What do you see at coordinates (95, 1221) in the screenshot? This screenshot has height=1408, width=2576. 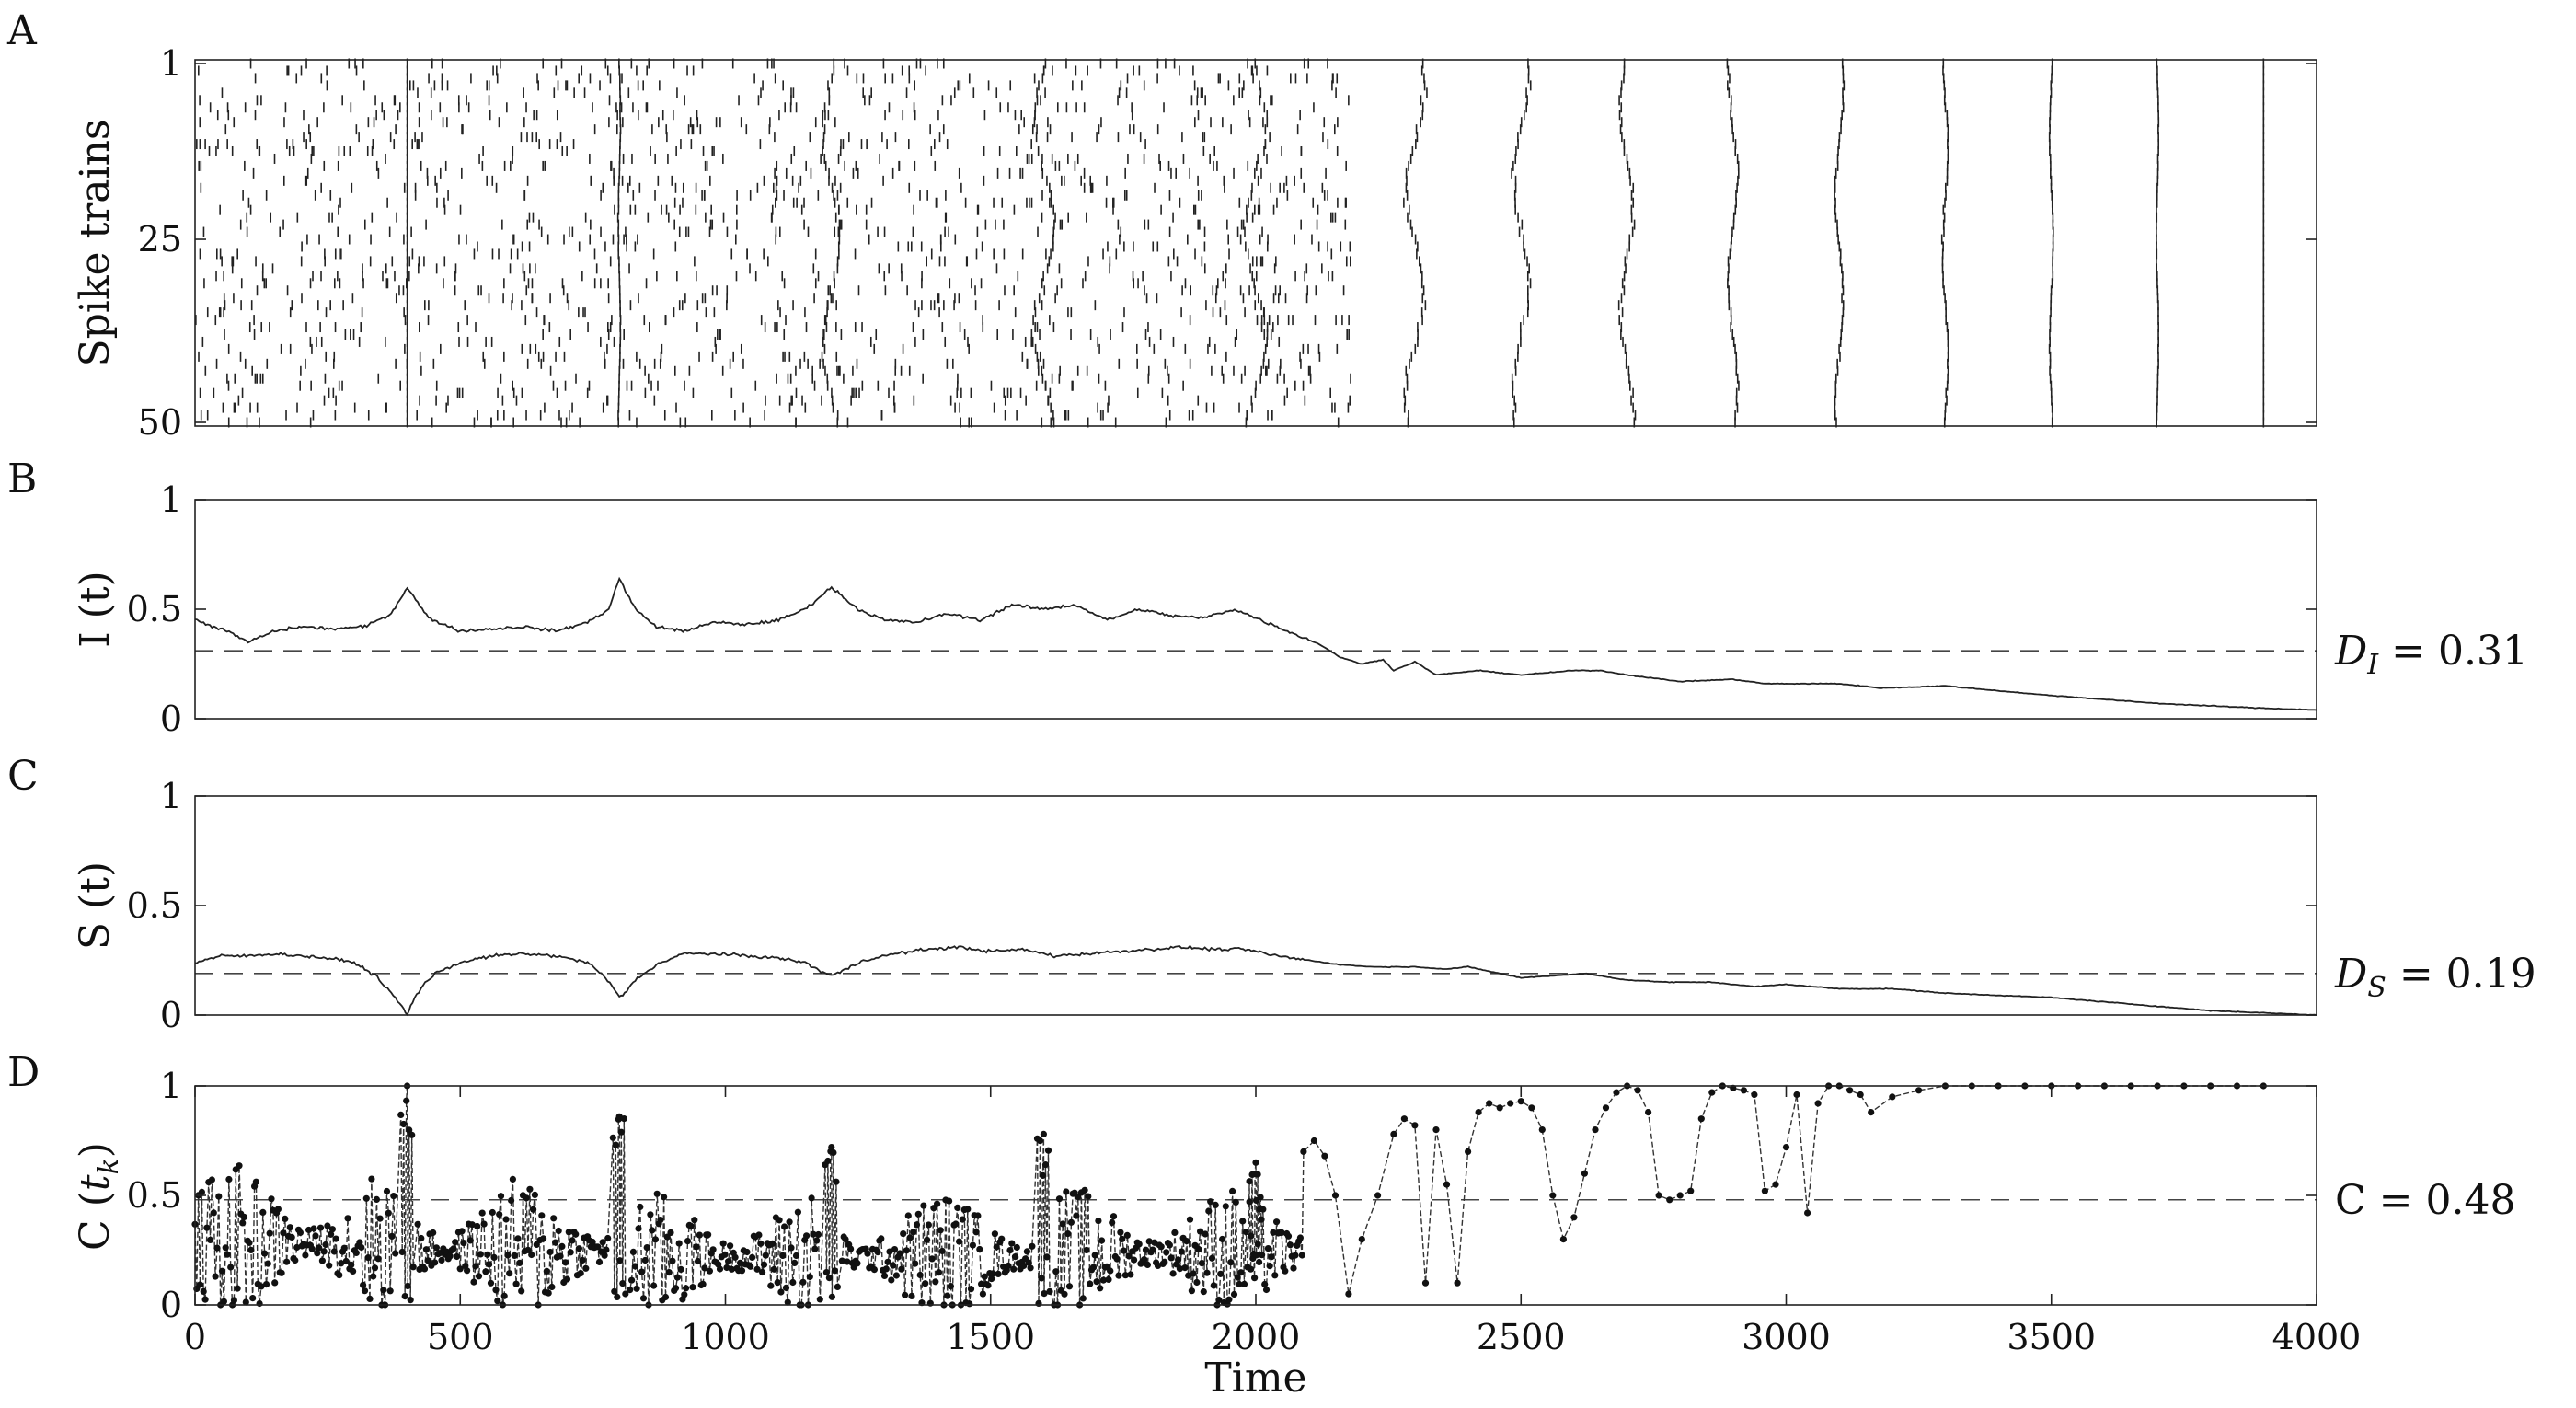 I see `panel-d-ylabel-main: C (` at bounding box center [95, 1221].